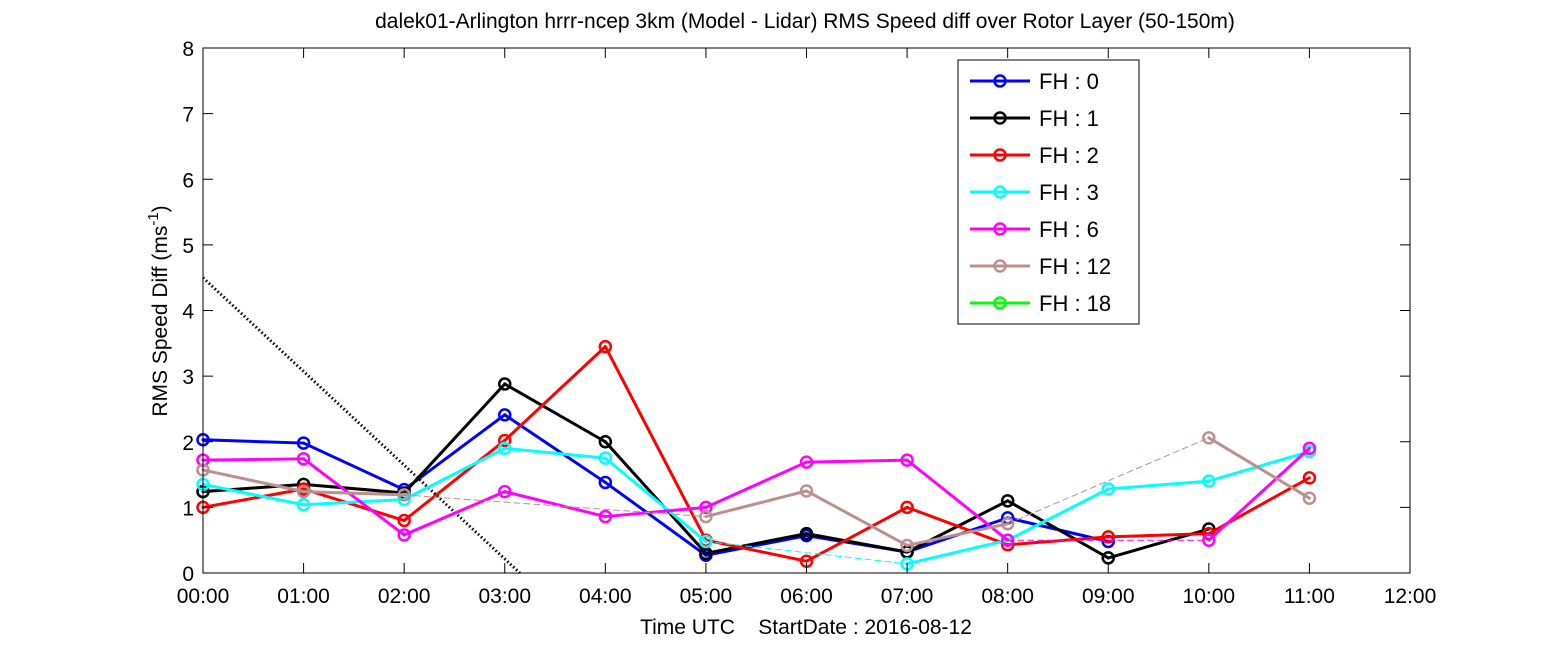 The image size is (1559, 656). I want to click on legend-entry: FH : 3, so click(1034, 192).